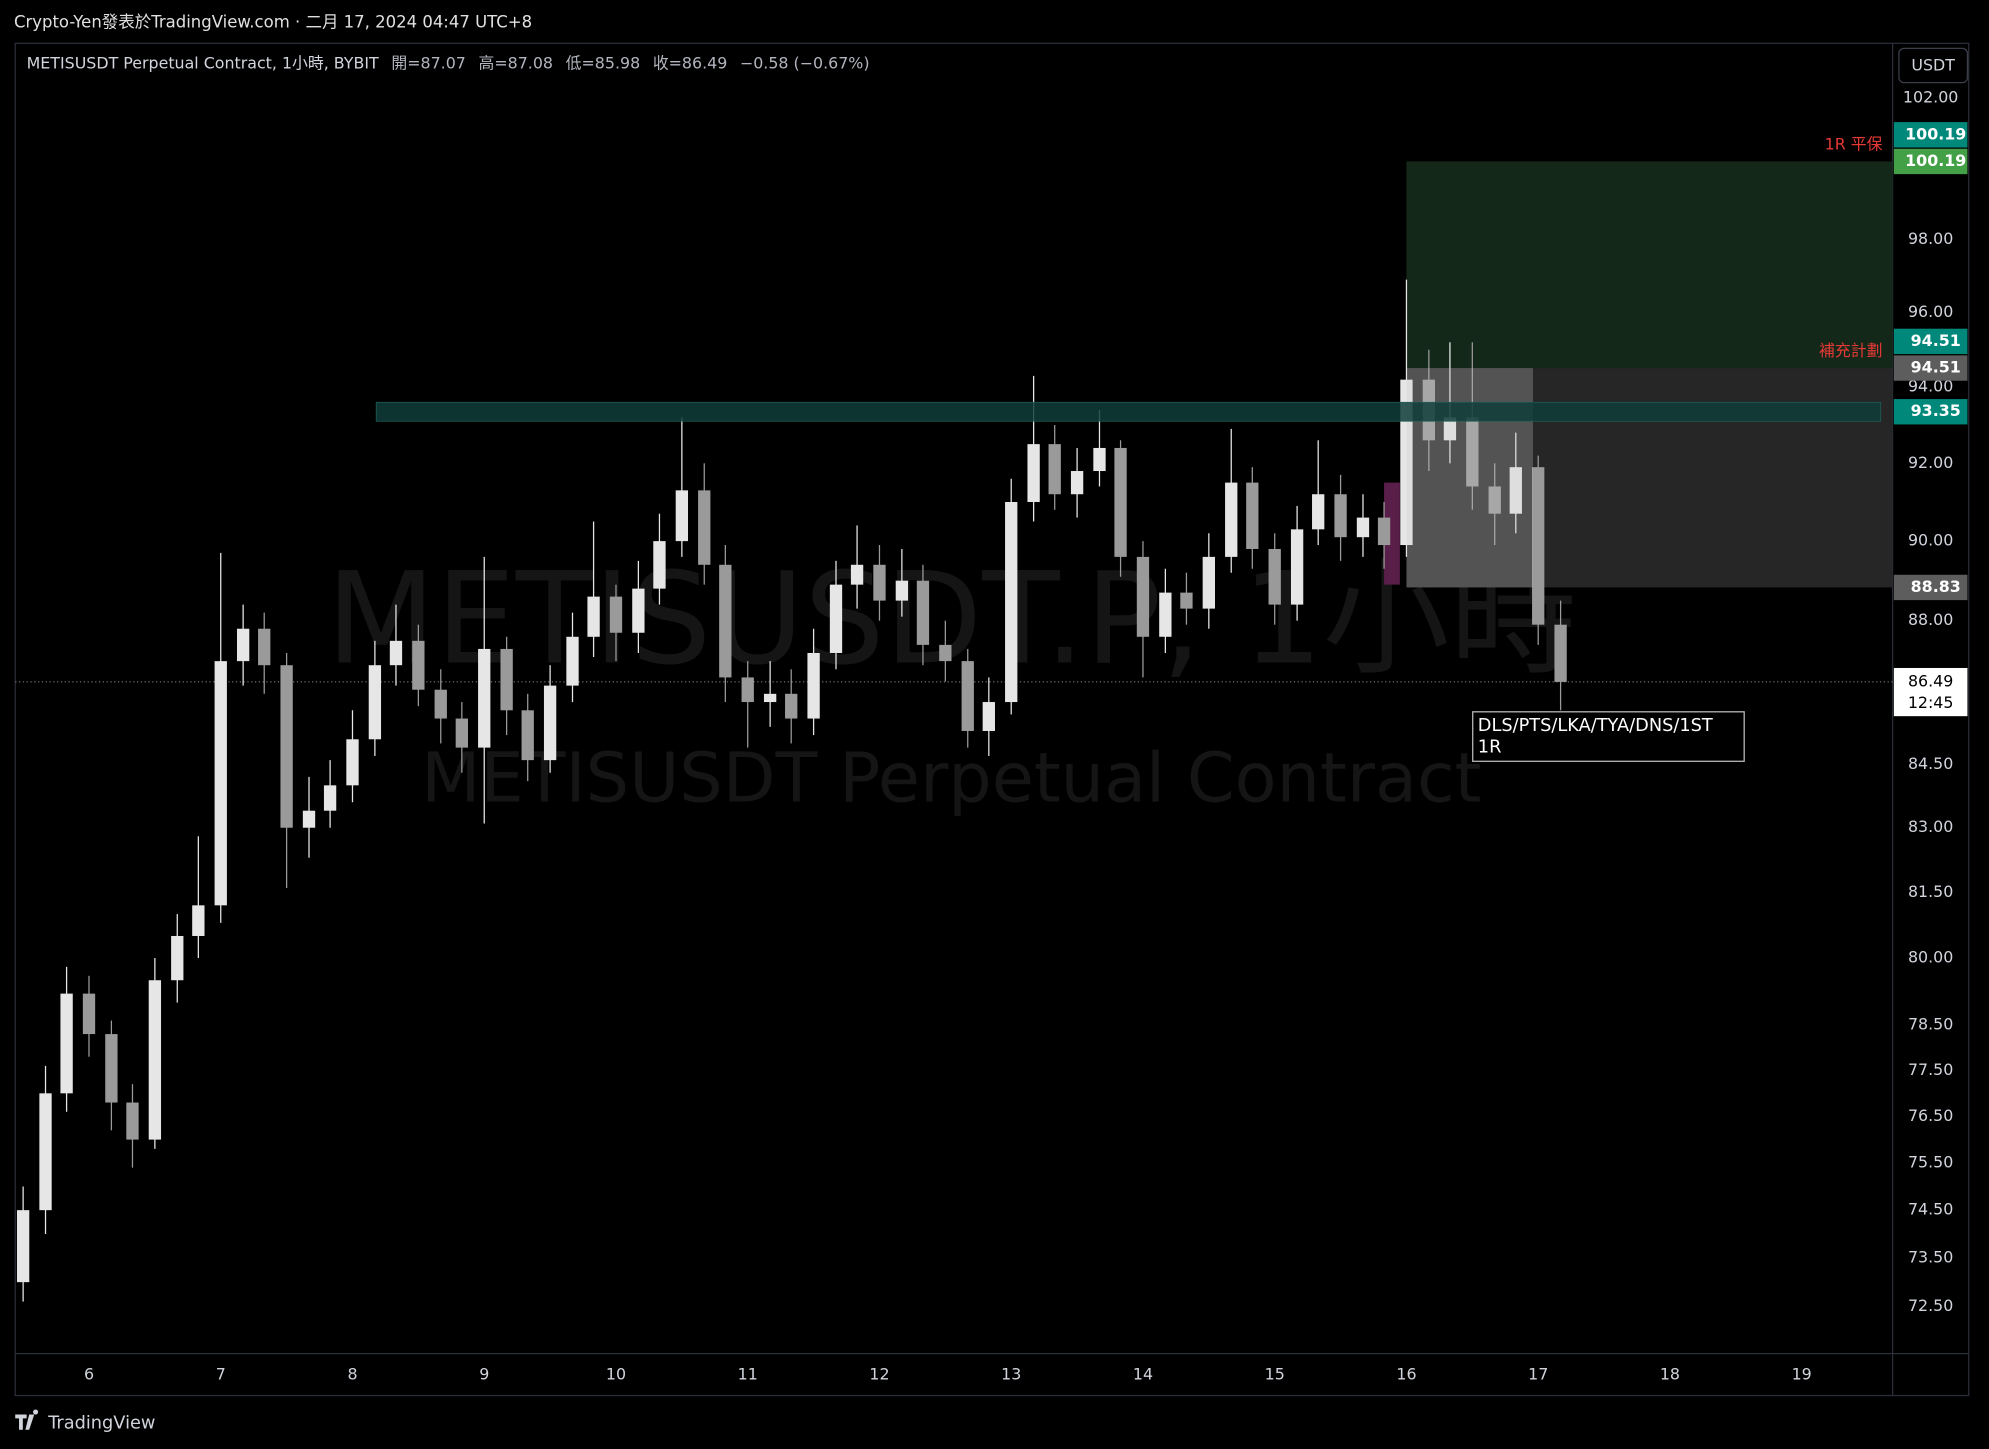 The image size is (1989, 1449). I want to click on legend-symbol: METISUSDT Perpetual Contract, 1小時, BYBIT, so click(203, 62).